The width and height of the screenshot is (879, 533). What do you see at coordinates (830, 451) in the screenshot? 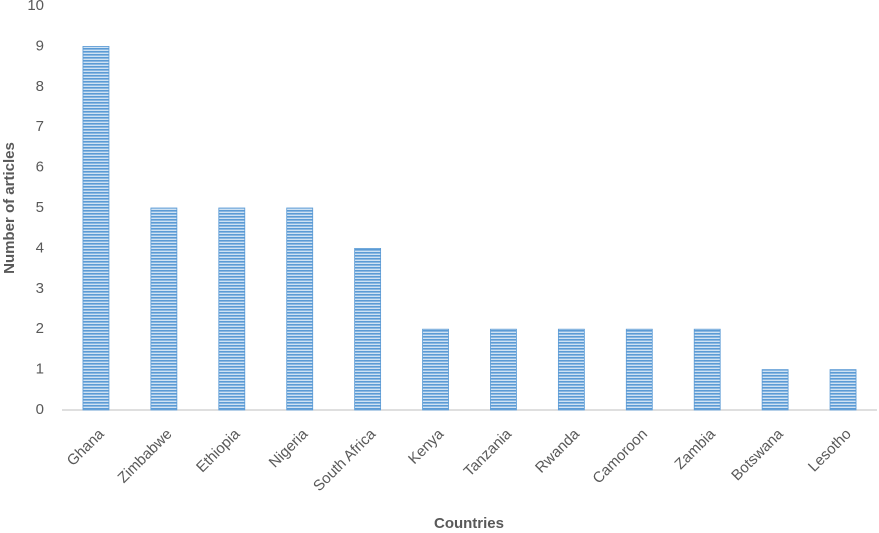
I see `x-tick-label: Lesotho` at bounding box center [830, 451].